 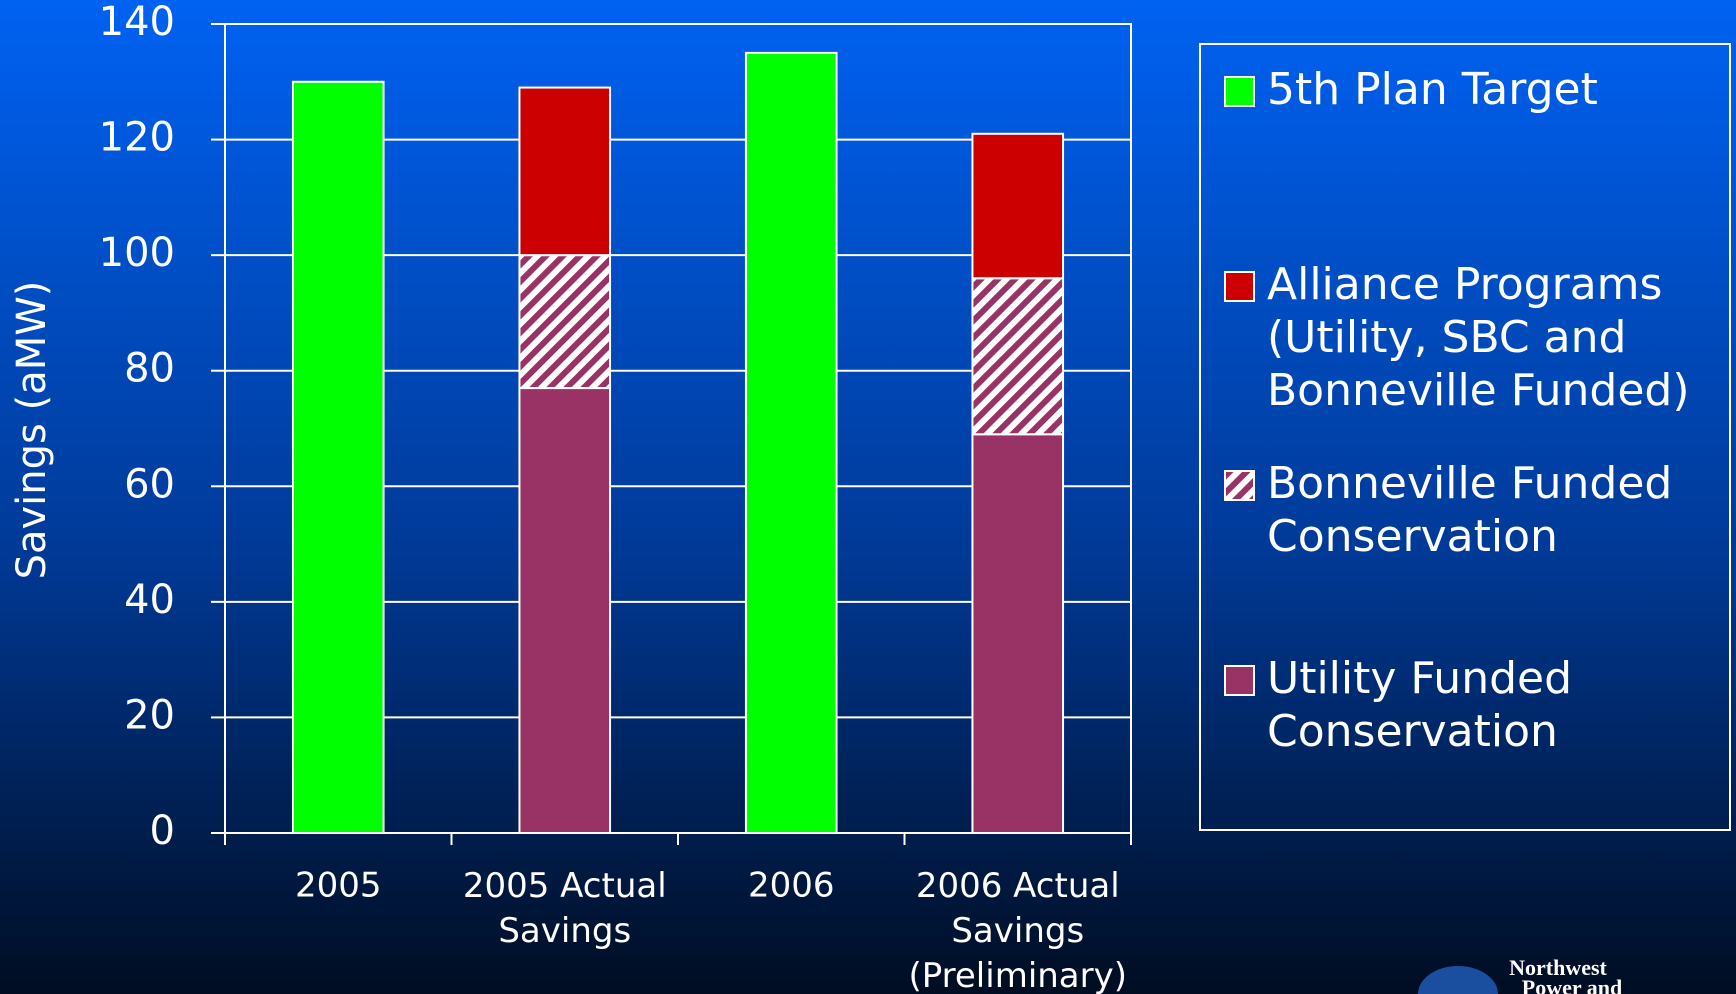 I want to click on legend-label: Bonneville Funded Conservation, so click(x=1469, y=510).